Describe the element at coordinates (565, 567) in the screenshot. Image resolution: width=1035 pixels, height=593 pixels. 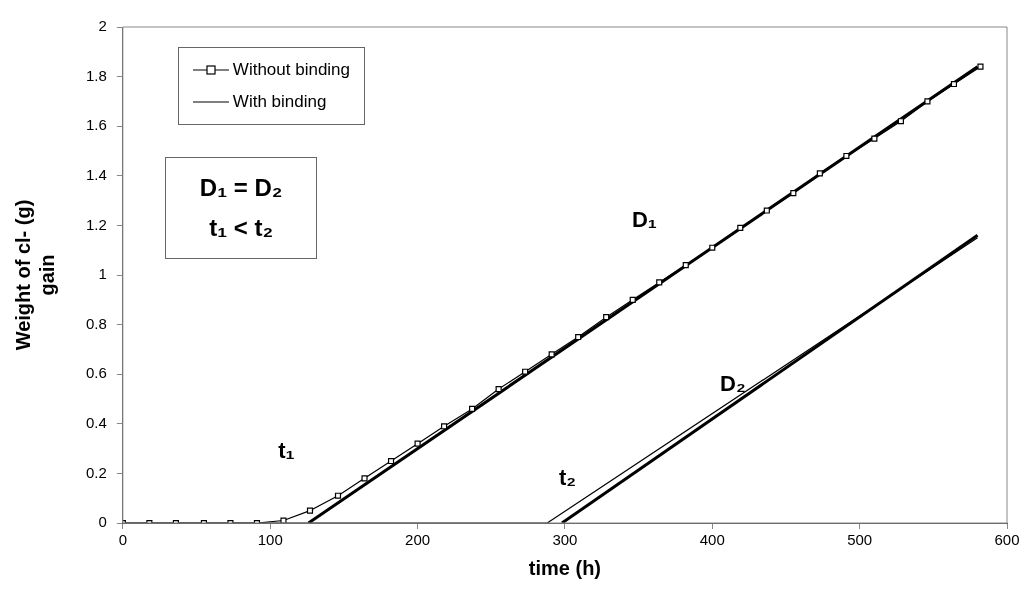
I see `x-axis-title: time (h)` at that location.